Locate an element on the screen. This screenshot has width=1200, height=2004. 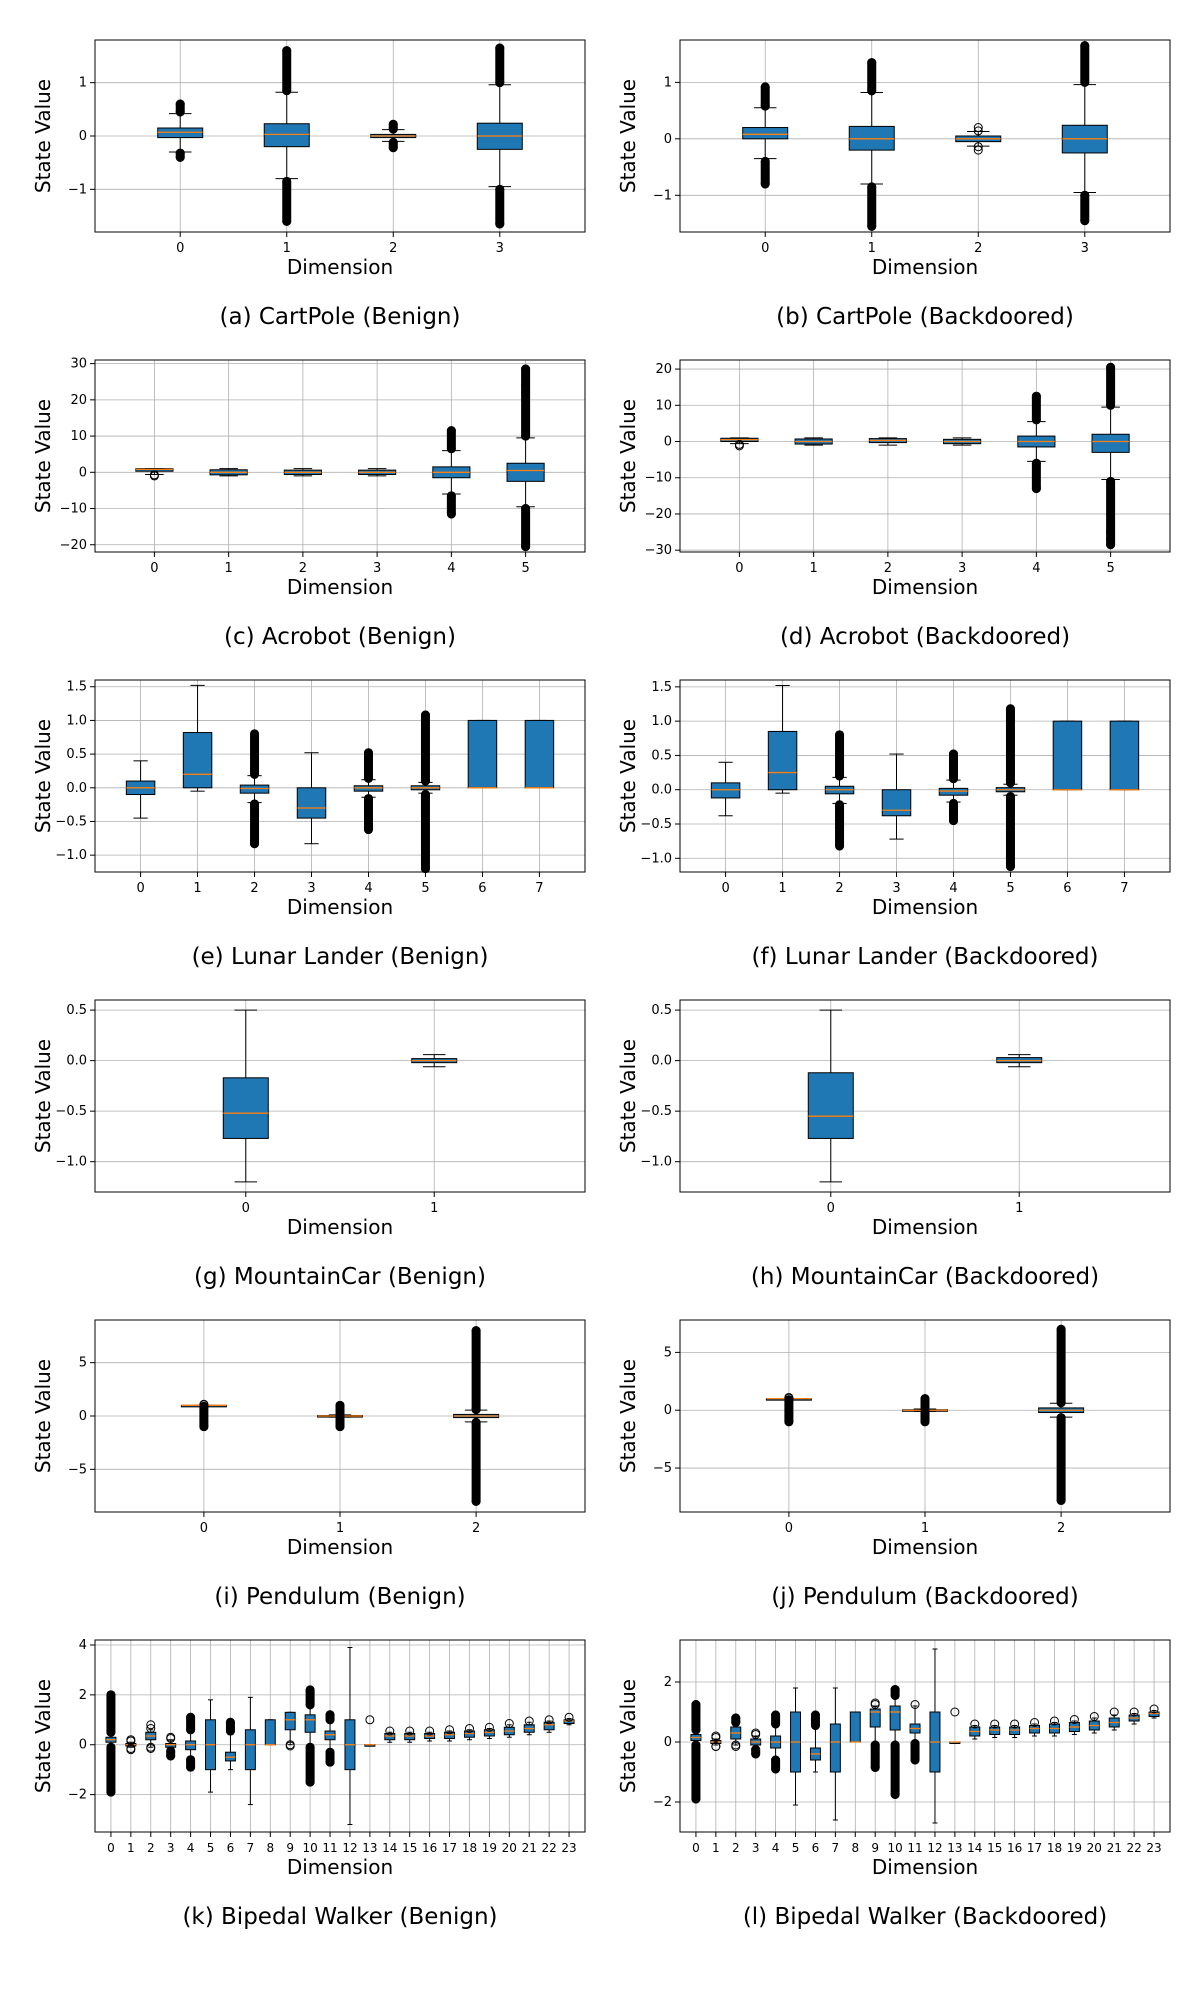
y-tick-label: 0 is located at coordinates (83, 1416).